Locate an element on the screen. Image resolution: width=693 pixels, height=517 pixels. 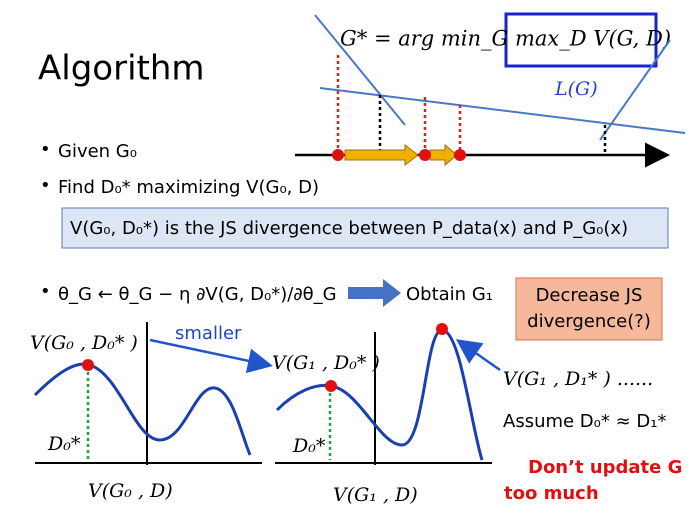
warning: Don’t update G is located at coordinates (605, 467).